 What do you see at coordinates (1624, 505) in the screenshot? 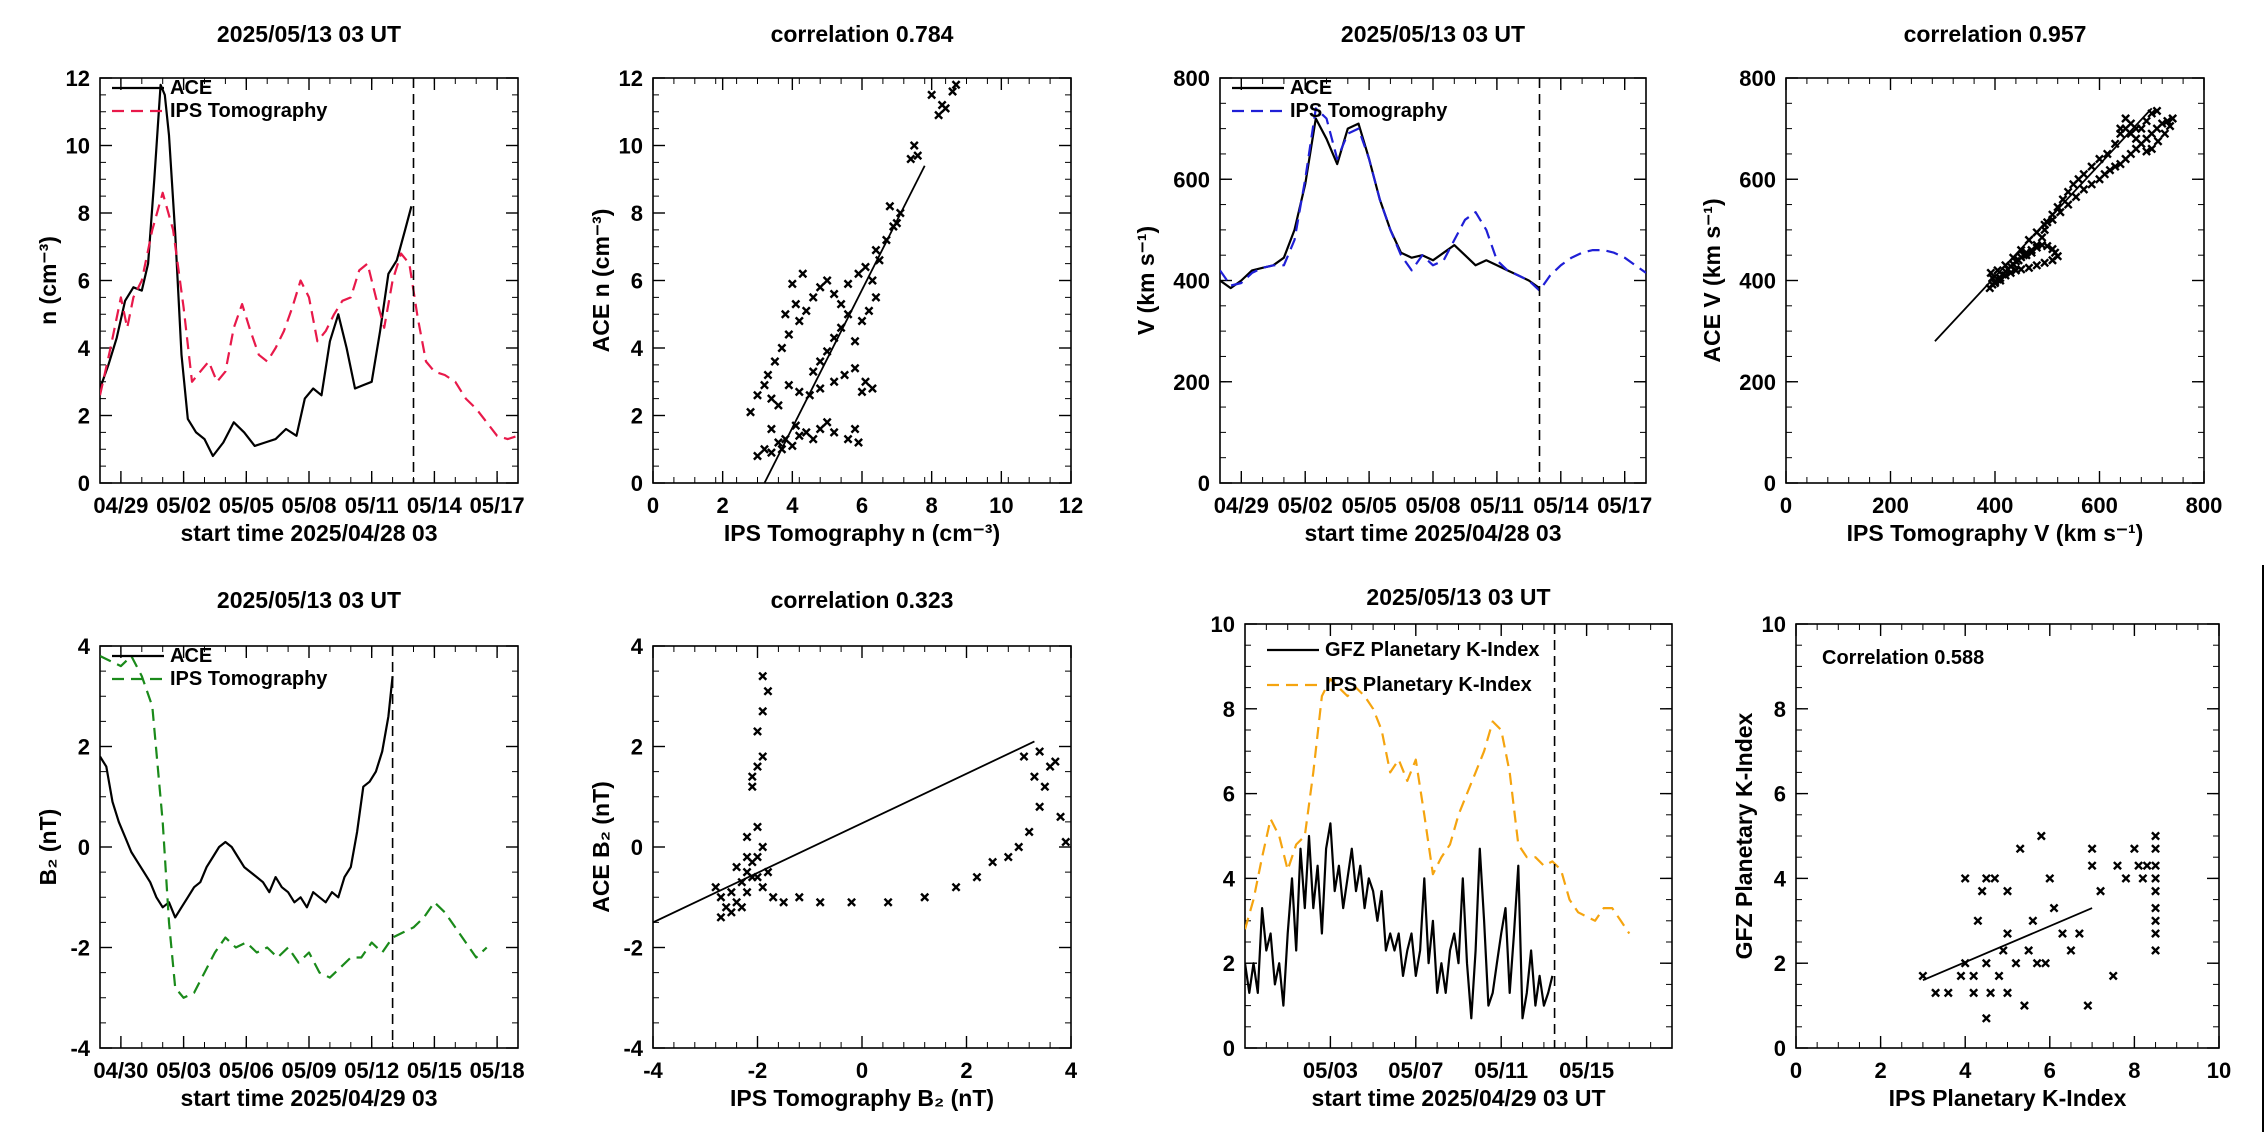
I see `velocity-timeseries-xtick-label: 05/17` at bounding box center [1624, 505].